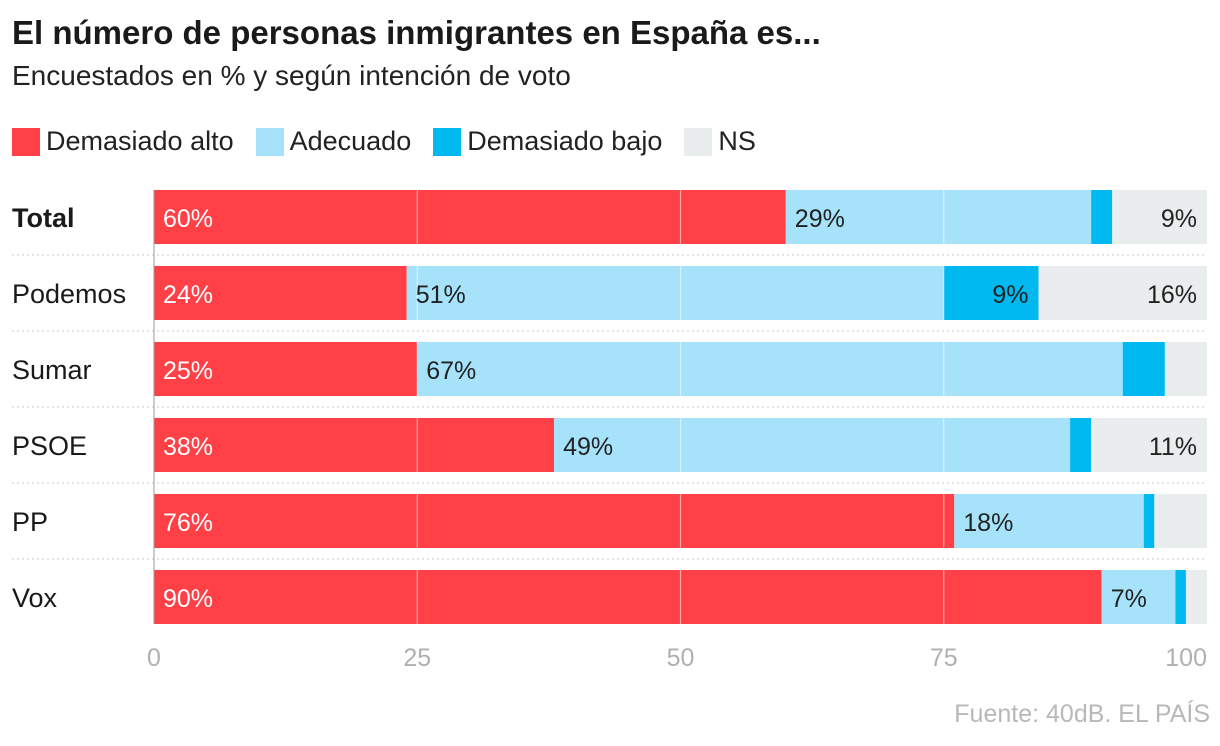 The width and height of the screenshot is (1220, 746). I want to click on bar-vox-adecuado, so click(1138, 597).